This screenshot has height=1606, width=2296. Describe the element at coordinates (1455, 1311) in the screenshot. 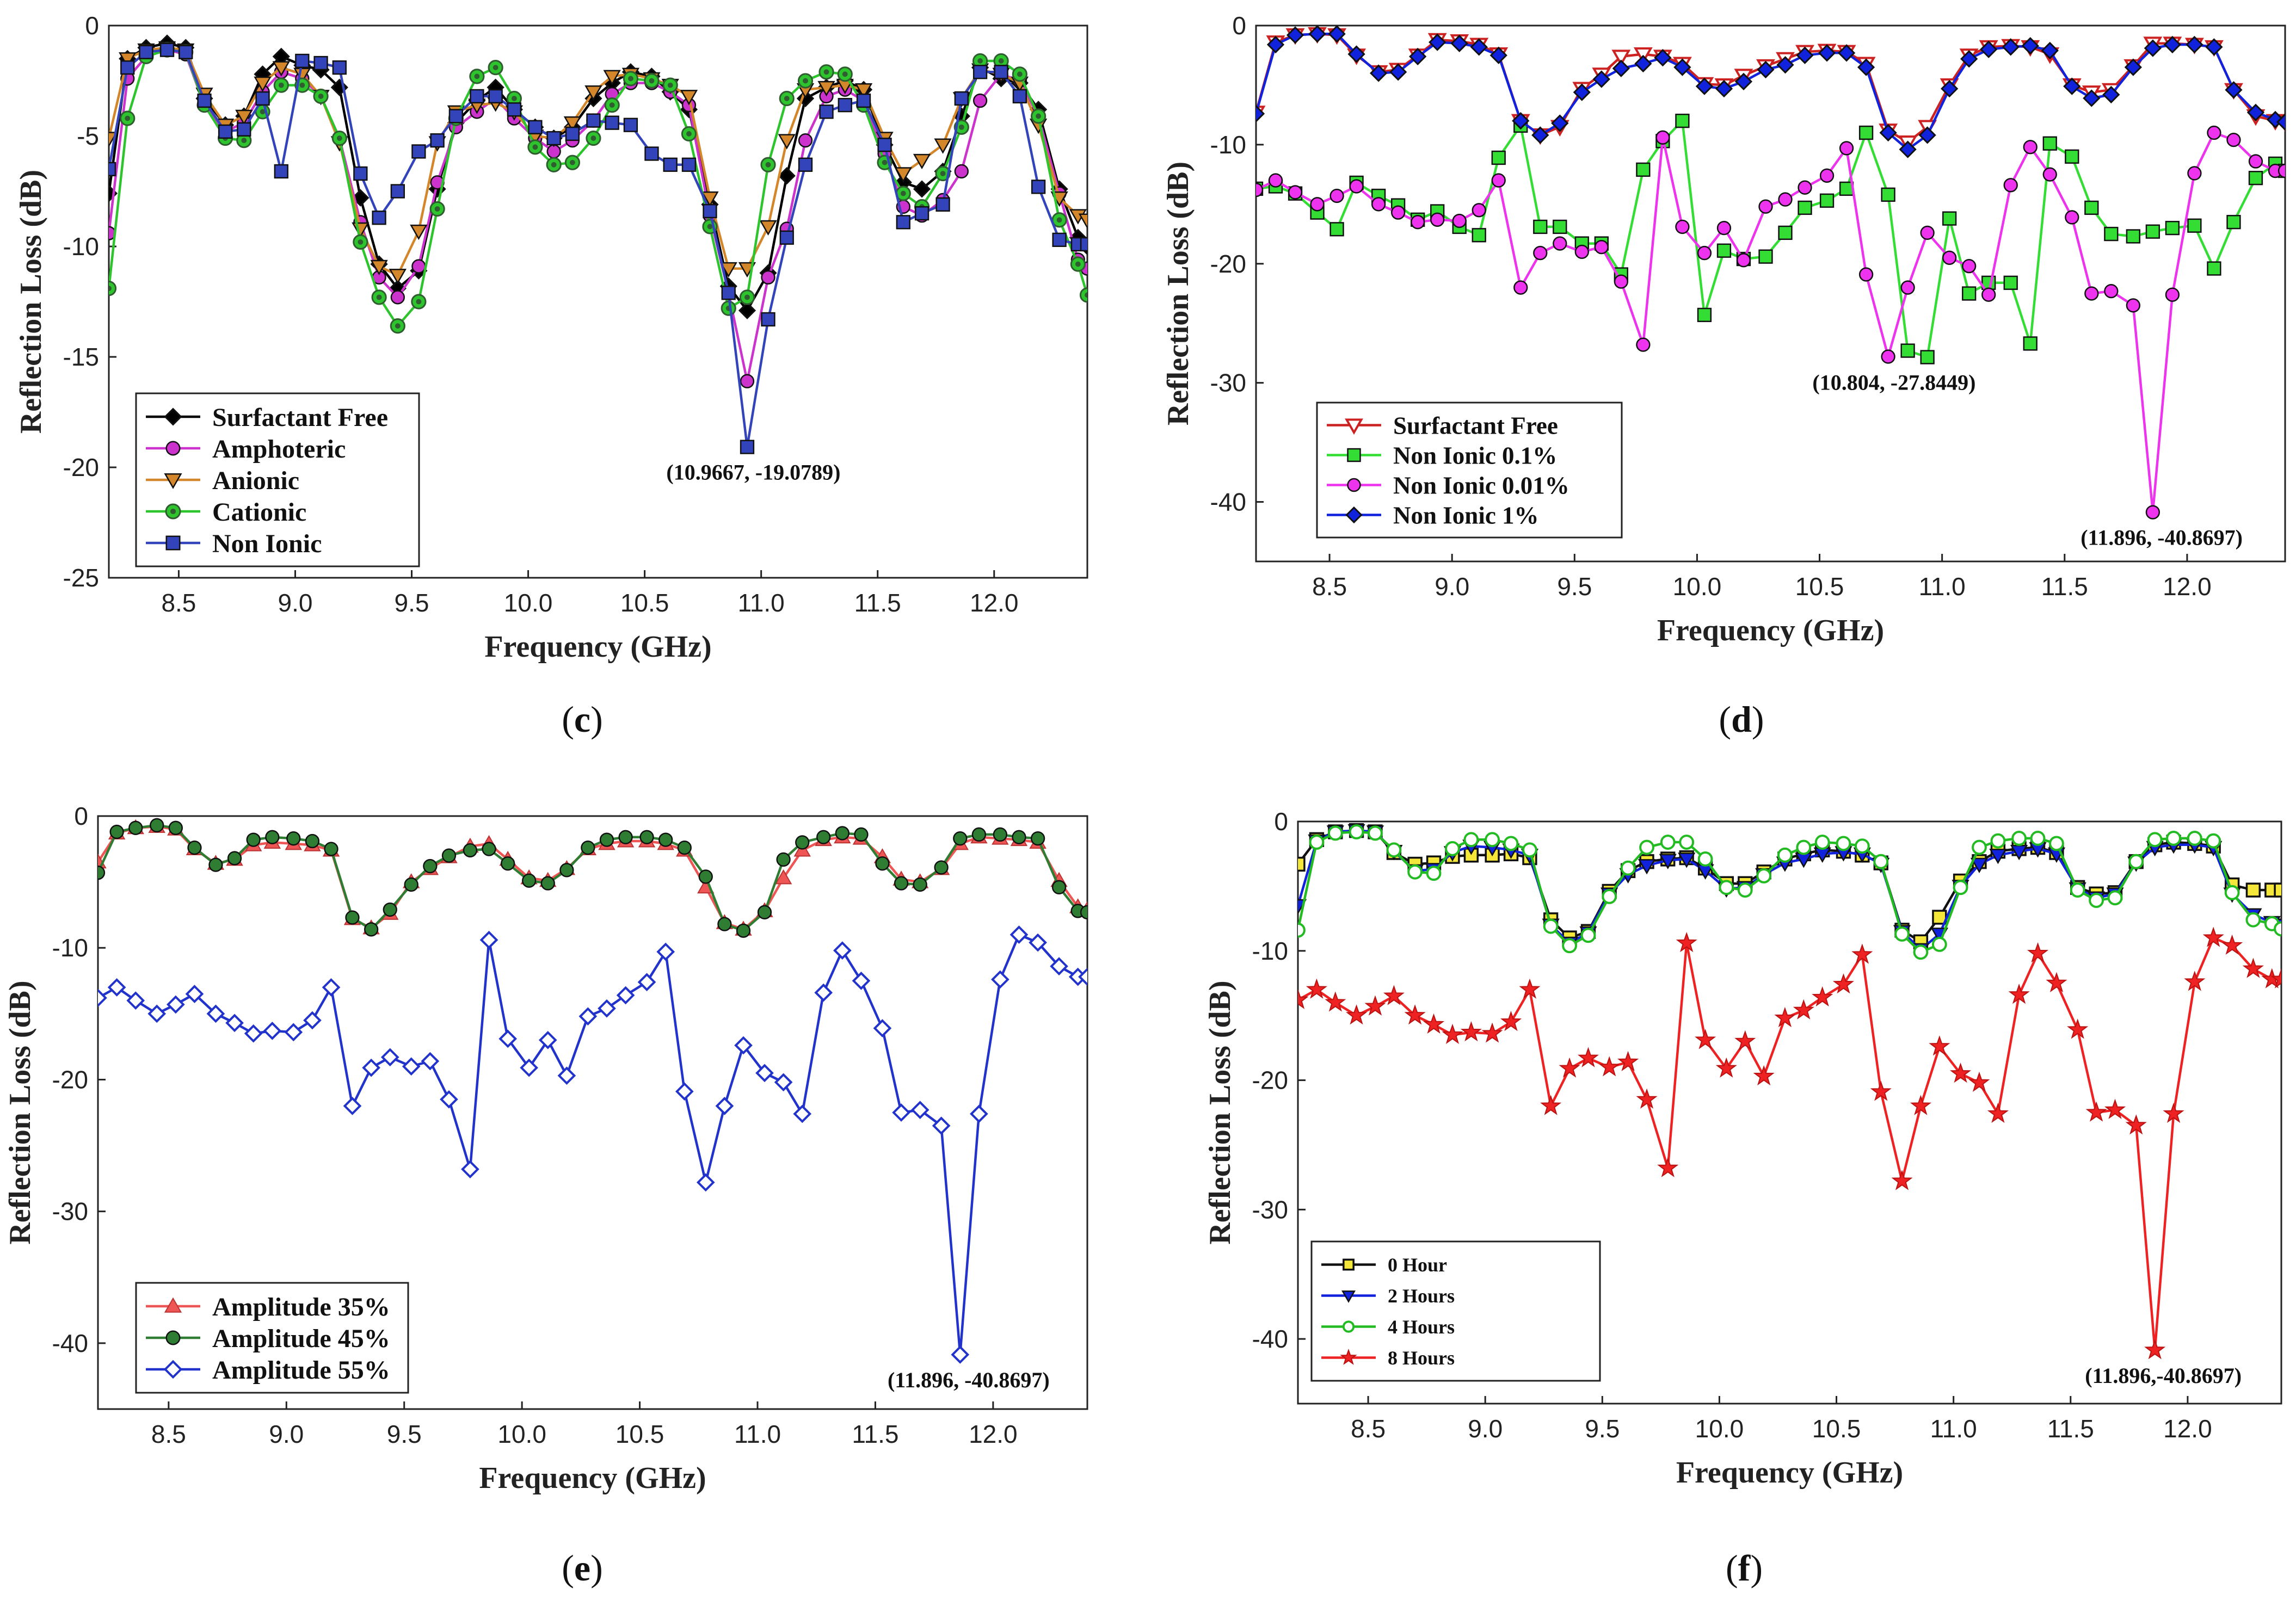

I see `chart-f-legend: 0 Hour 2 Hours 4 Hours 8 Hours` at that location.